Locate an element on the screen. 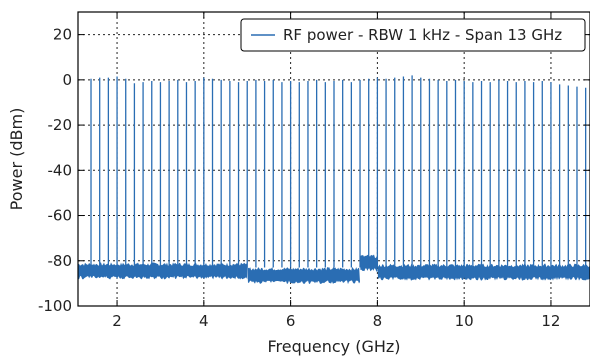 The image size is (590, 356). y-tick-label: -100 is located at coordinates (55, 306).